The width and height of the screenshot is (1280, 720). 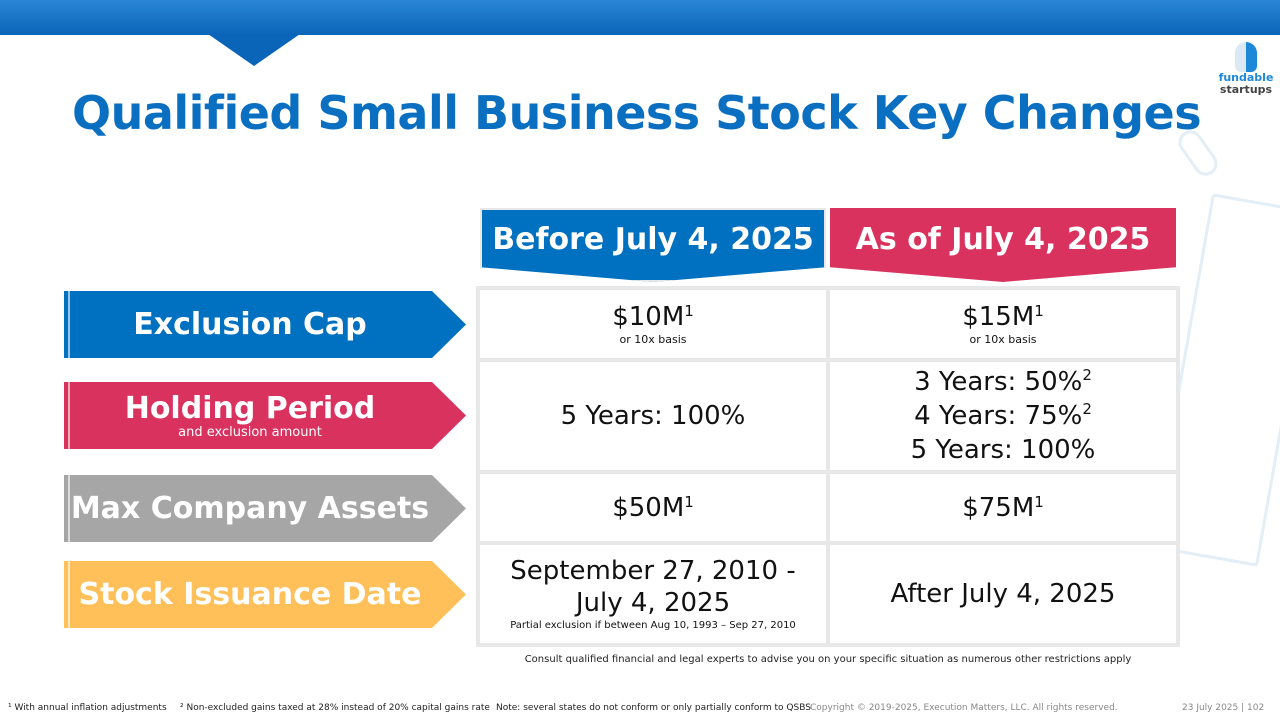 I want to click on banner-notch, so click(x=254, y=50).